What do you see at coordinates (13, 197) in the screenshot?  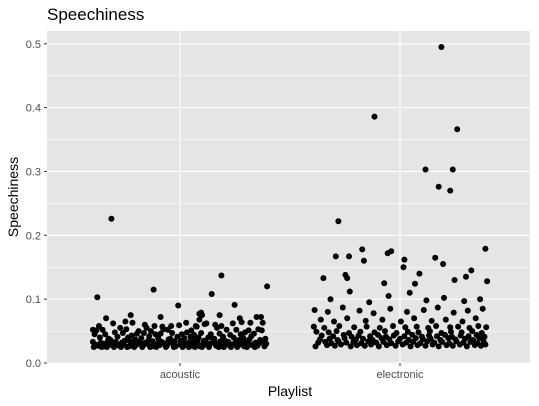 I see `y-axis-title: Speechiness` at bounding box center [13, 197].